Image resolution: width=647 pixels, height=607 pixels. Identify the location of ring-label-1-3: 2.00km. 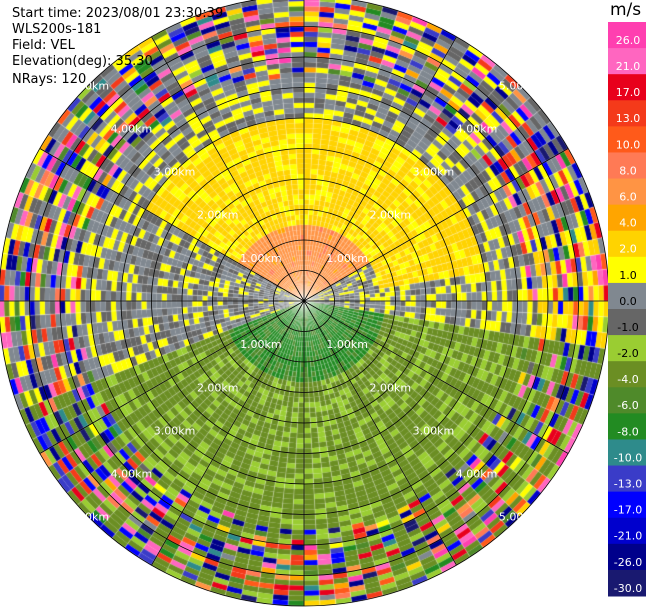
(218, 387).